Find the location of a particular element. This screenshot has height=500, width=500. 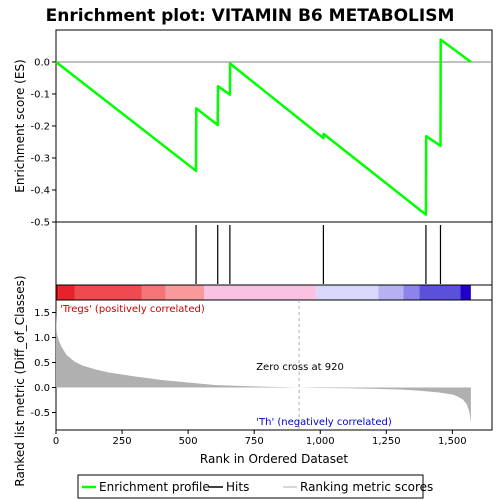

es-y-ticks: 0.0 -0.1 -0.2 -0.3 -0.4 -0.5 is located at coordinates (43, 143).